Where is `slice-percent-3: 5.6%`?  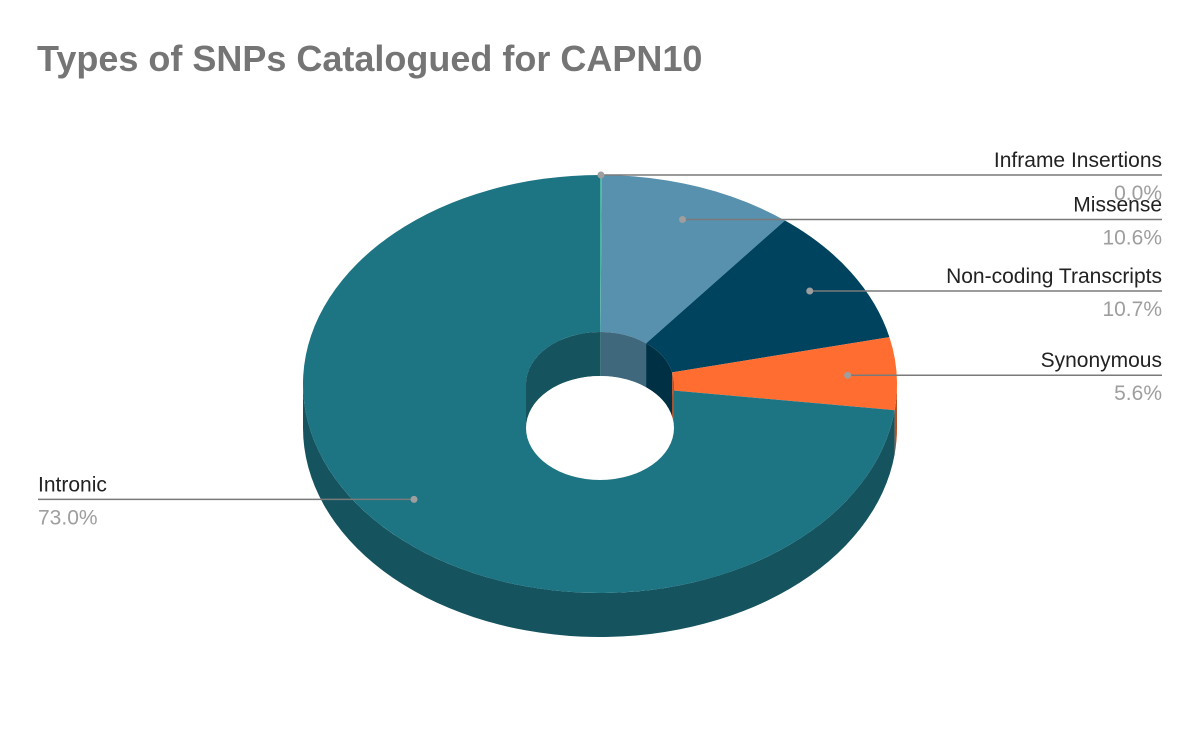
slice-percent-3: 5.6% is located at coordinates (1138, 393).